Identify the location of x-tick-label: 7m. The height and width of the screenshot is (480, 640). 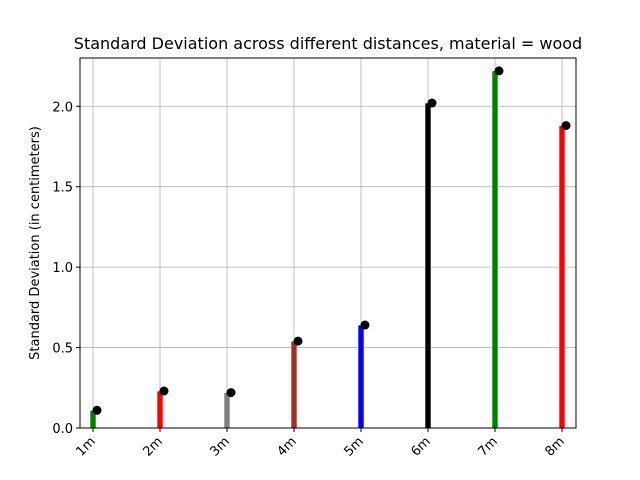
(487, 446).